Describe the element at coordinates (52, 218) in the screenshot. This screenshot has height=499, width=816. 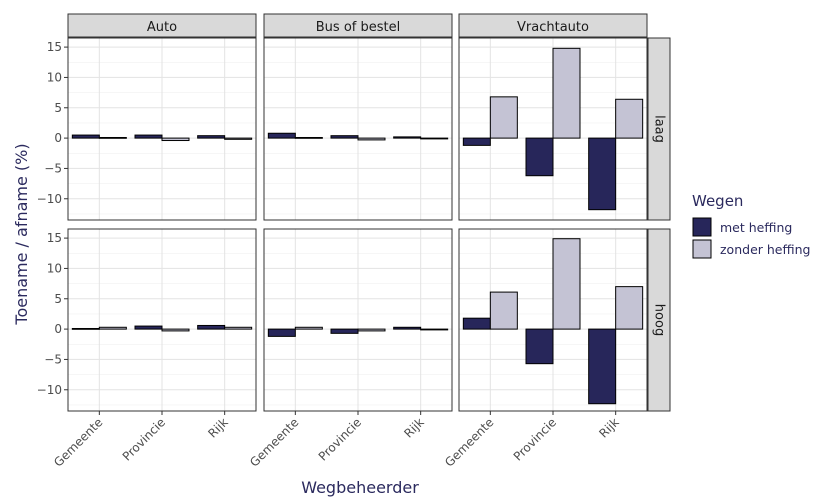
I see `y-axis: −10 −5 0 5 10 15 −10 −5 0 5 10 15` at that location.